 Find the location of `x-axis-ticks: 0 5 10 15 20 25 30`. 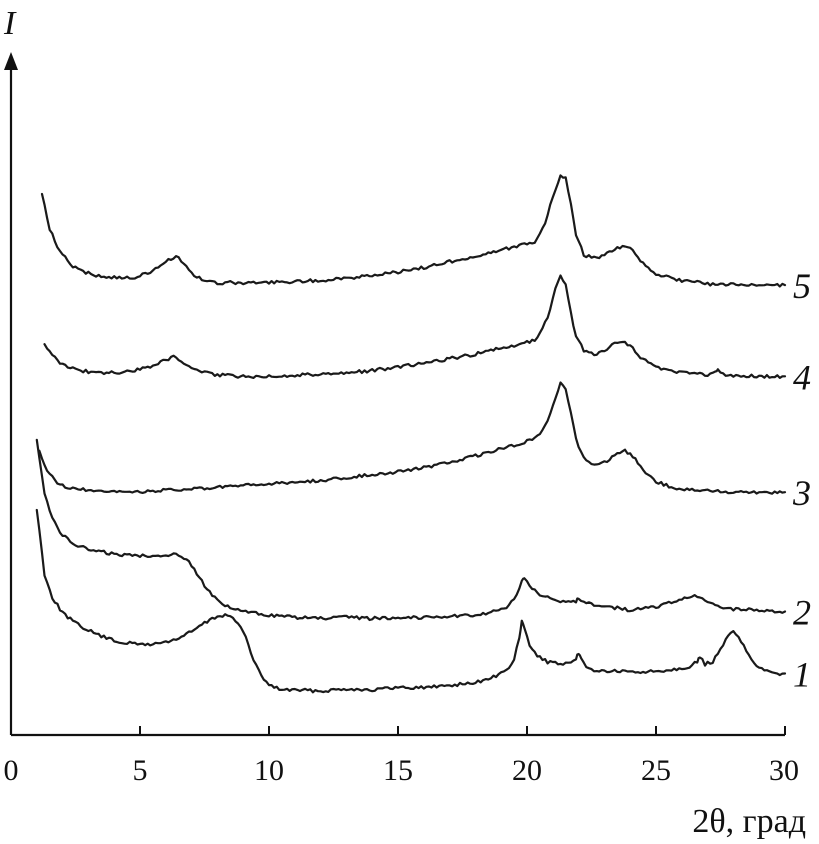

x-axis-ticks: 0 5 10 15 20 25 30 is located at coordinates (401, 756).